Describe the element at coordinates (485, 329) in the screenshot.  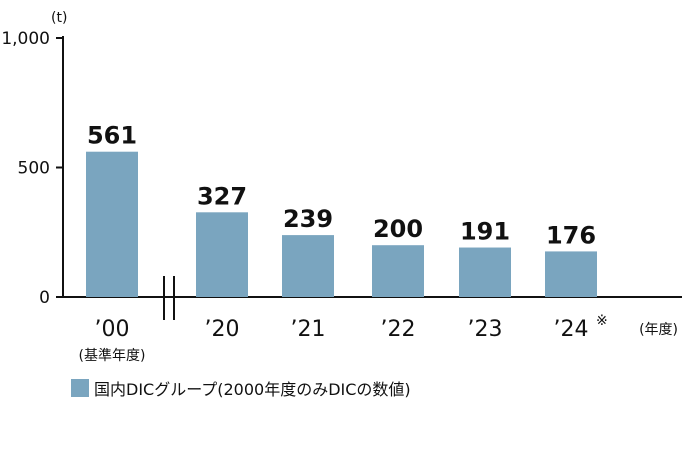
I see `x-category-label: ’23` at that location.